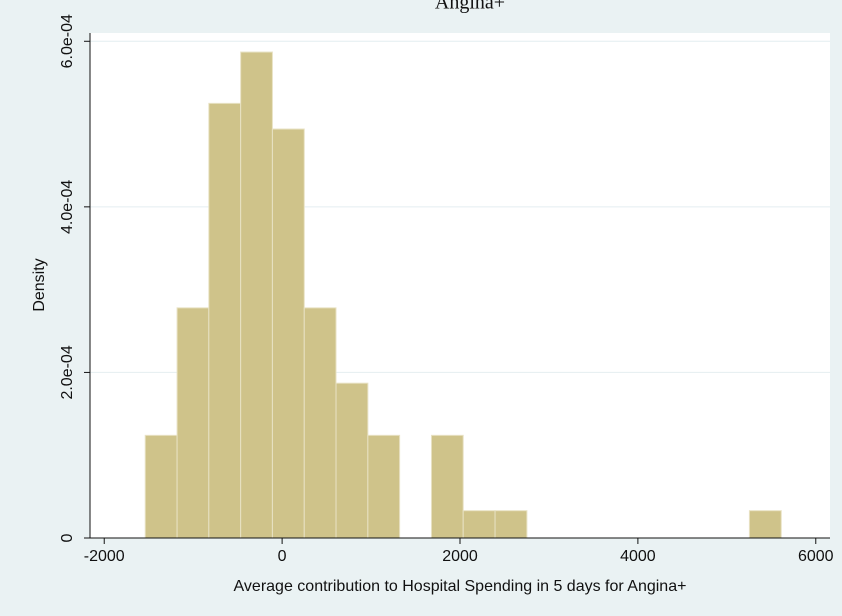 The height and width of the screenshot is (616, 842). Describe the element at coordinates (470, 7) in the screenshot. I see `chart-title: Angina+` at that location.